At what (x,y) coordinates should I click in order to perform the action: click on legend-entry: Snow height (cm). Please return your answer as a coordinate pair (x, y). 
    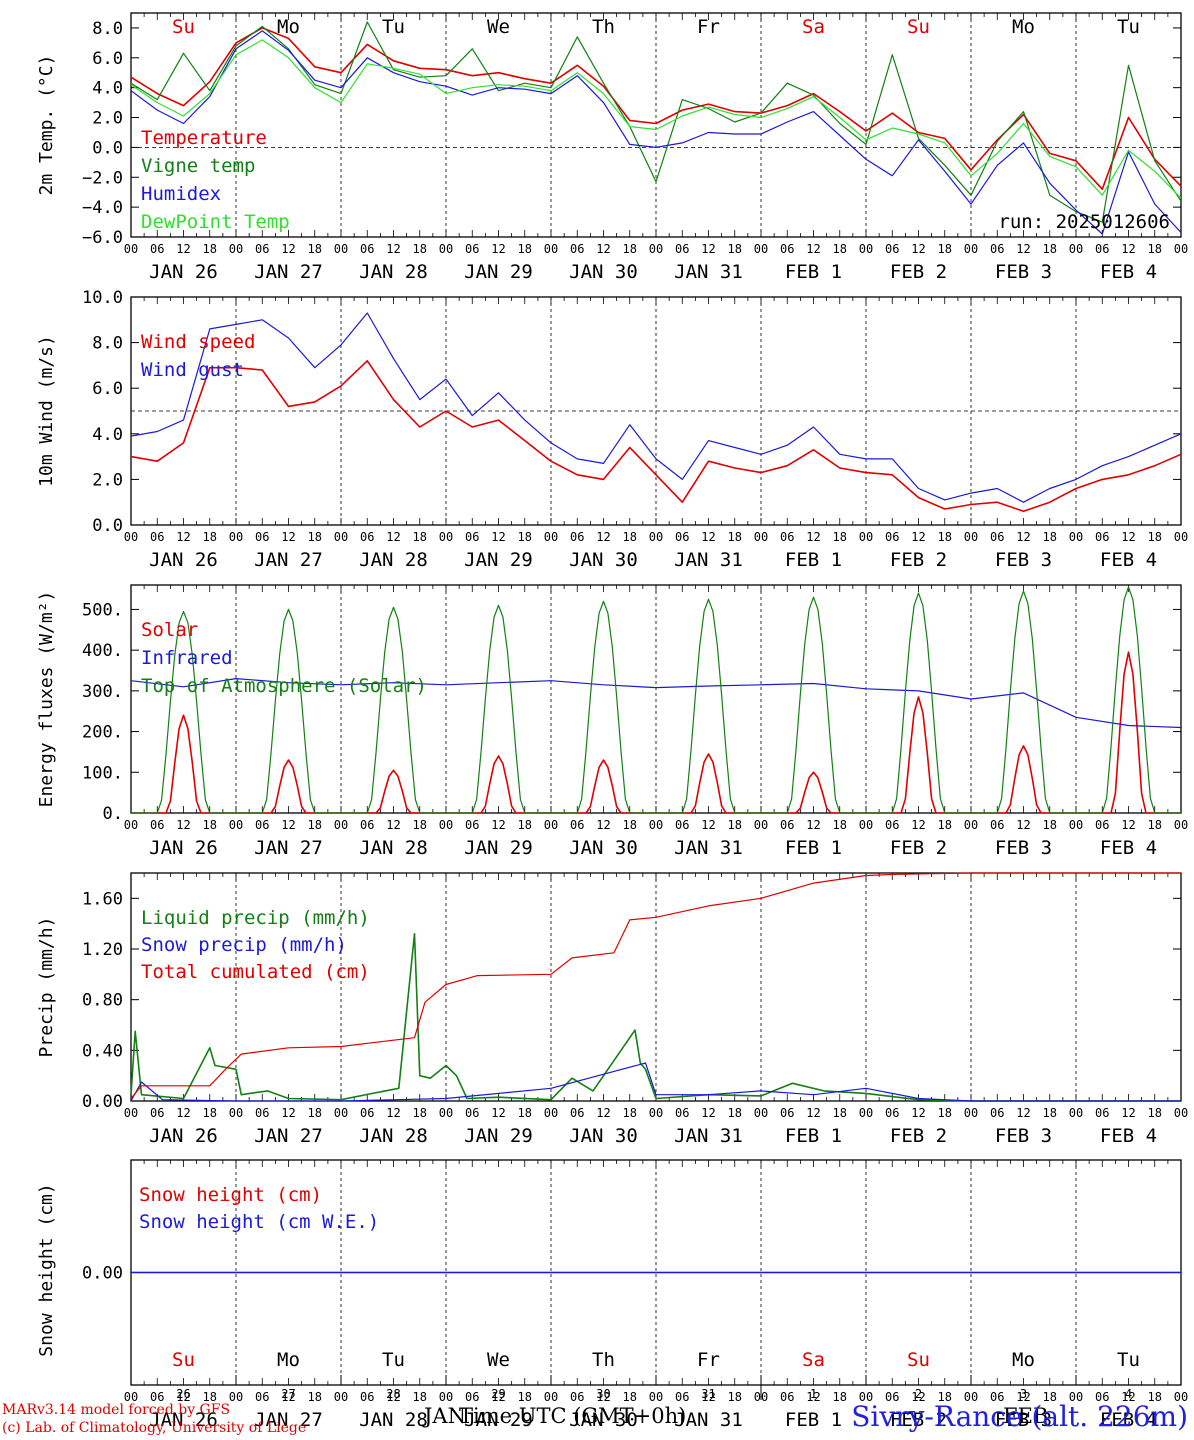
    Looking at the image, I should click on (230, 1195).